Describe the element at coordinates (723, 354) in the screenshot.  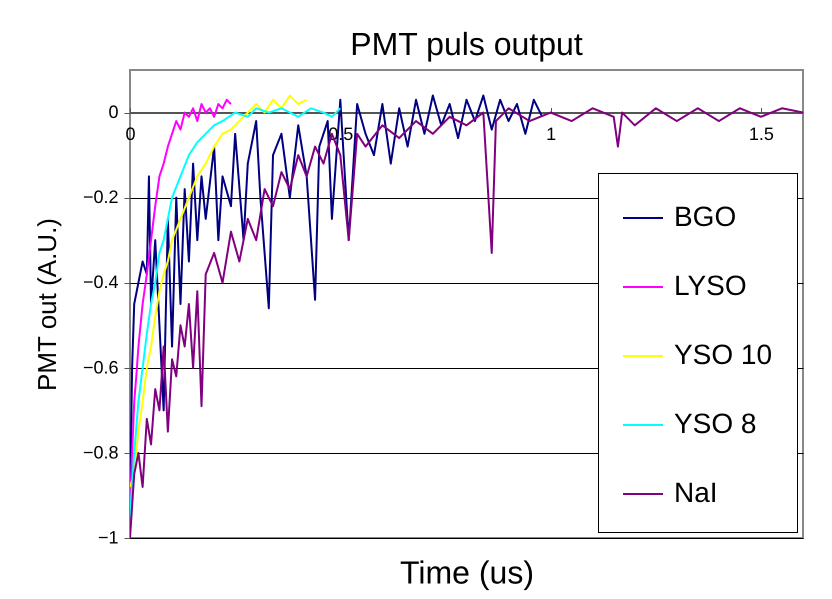
I see `legend-label: YSO 10` at that location.